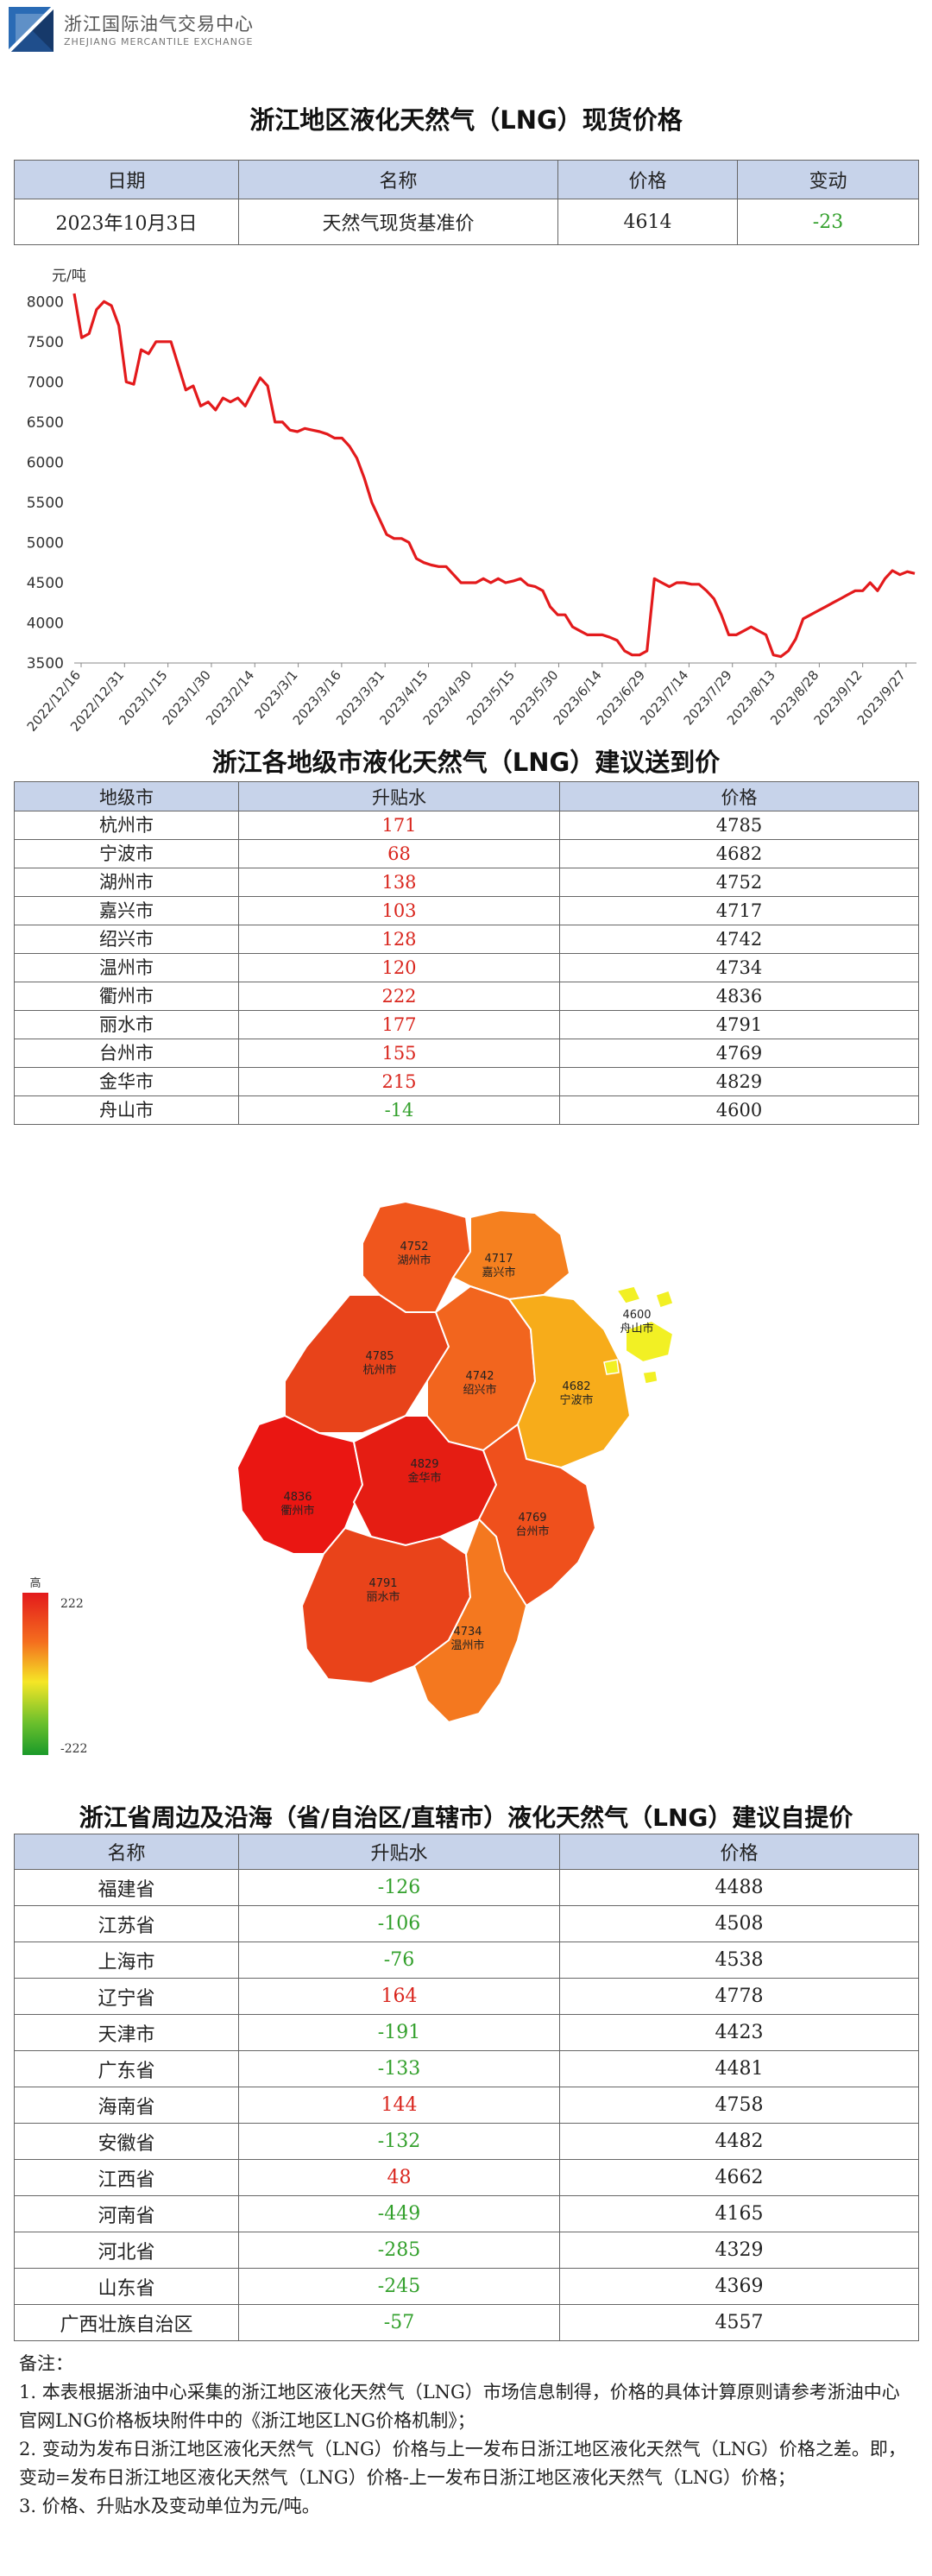  I want to click on name-cell: 广东省, so click(126, 2068).